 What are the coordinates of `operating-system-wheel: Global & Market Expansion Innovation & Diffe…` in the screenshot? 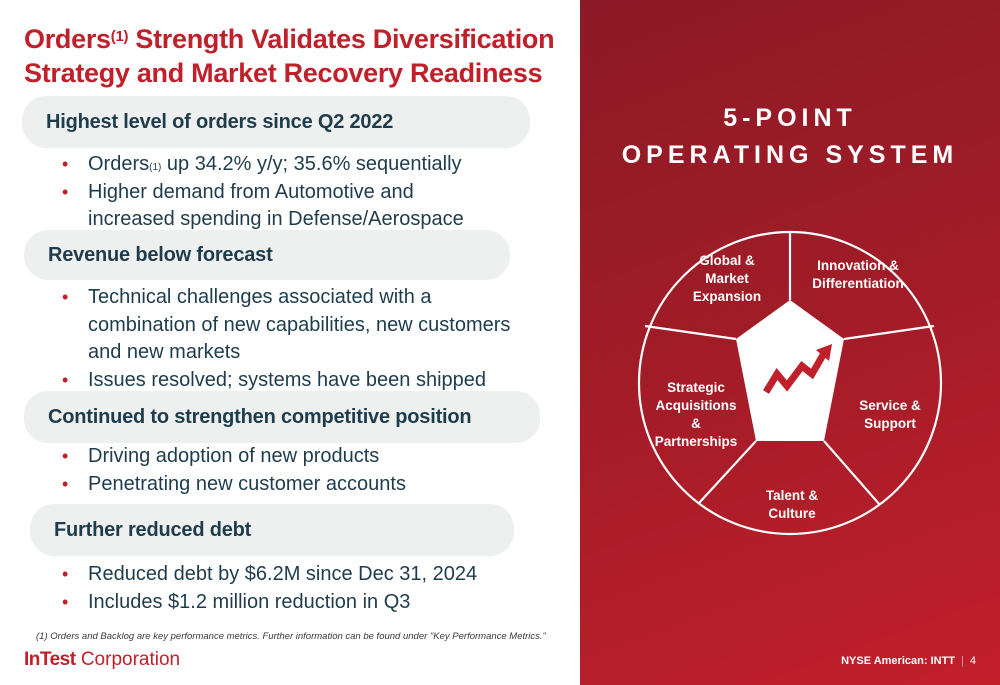 It's located at (790, 383).